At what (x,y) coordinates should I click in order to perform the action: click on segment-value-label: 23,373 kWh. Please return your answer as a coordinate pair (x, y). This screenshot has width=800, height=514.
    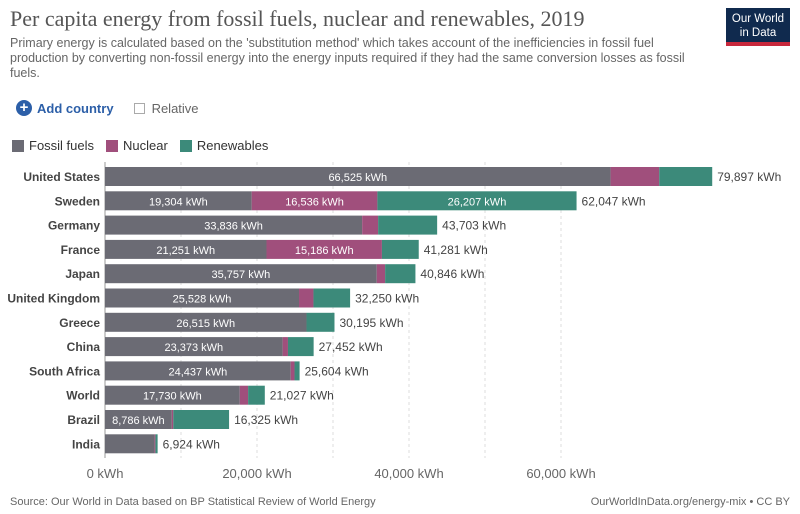
    Looking at the image, I should click on (193, 348).